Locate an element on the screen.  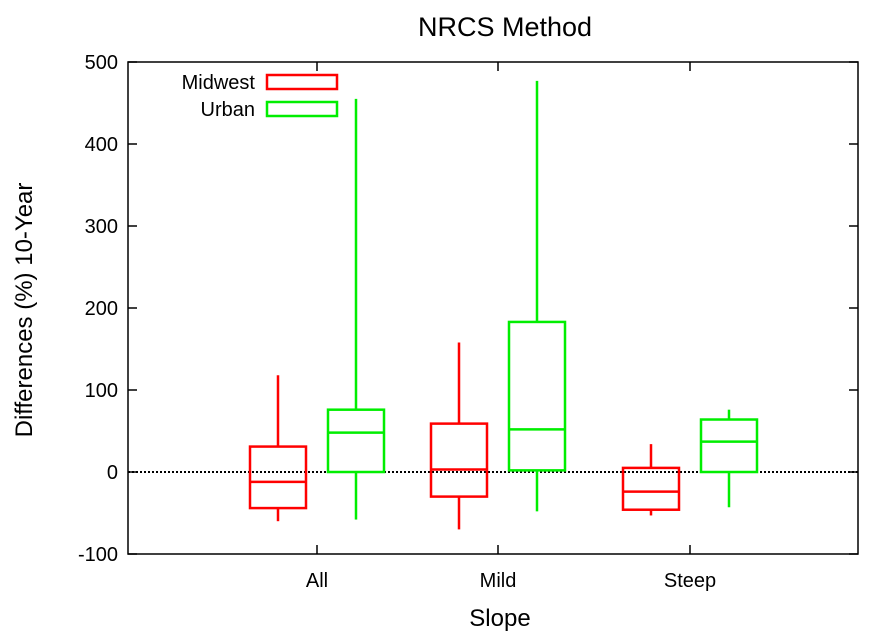
x-tick-label: Mild is located at coordinates (498, 581).